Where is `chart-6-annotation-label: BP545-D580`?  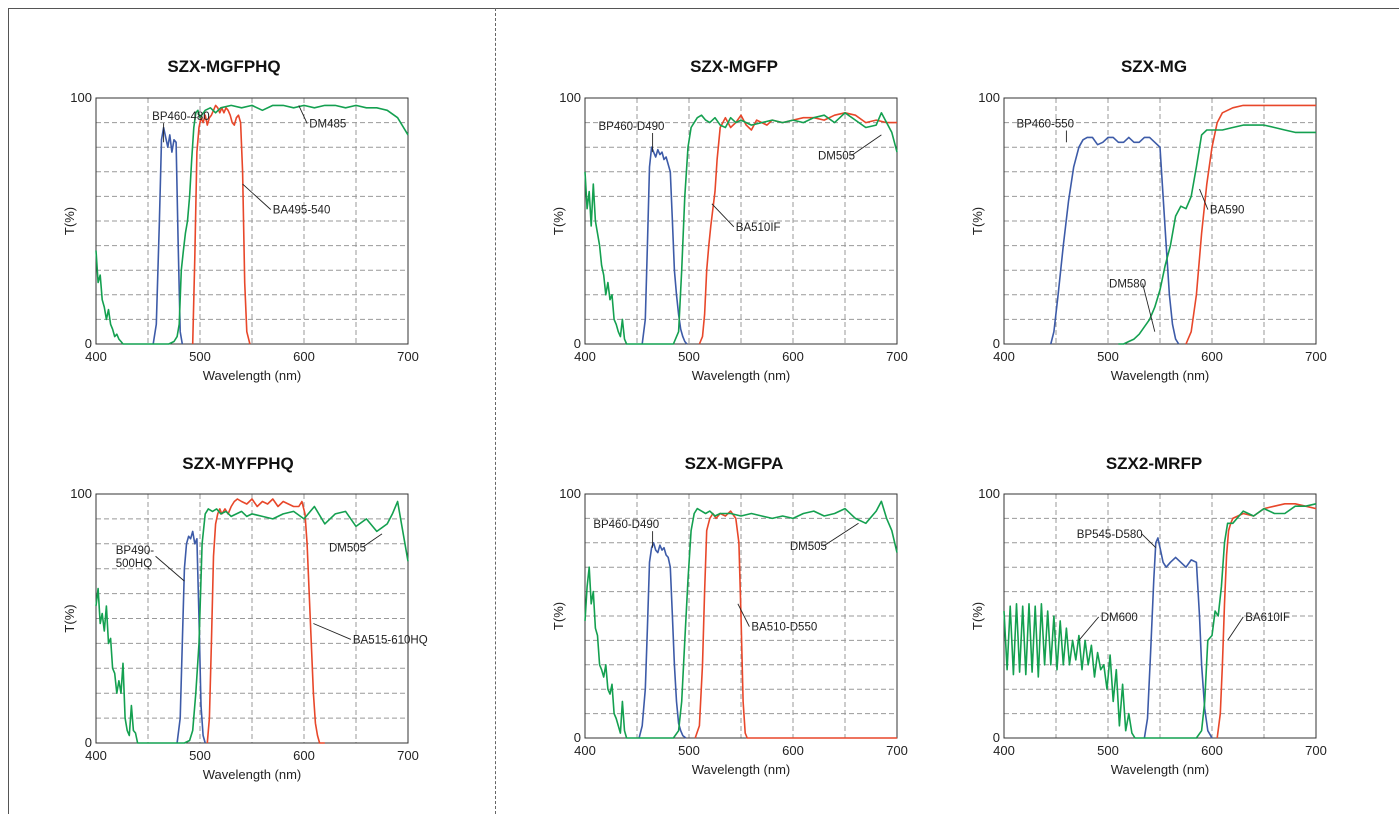
chart-6-annotation-label: BP545-D580 is located at coordinates (1110, 535).